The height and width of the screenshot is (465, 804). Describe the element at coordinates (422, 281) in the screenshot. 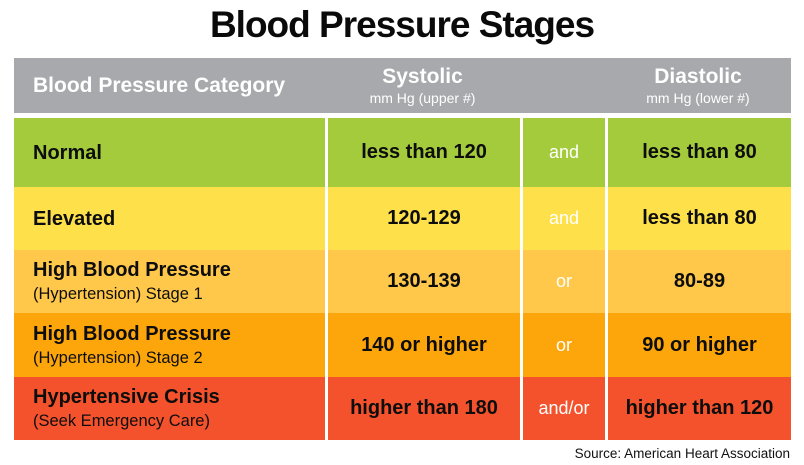

I see `systolic-value: 130-139` at that location.